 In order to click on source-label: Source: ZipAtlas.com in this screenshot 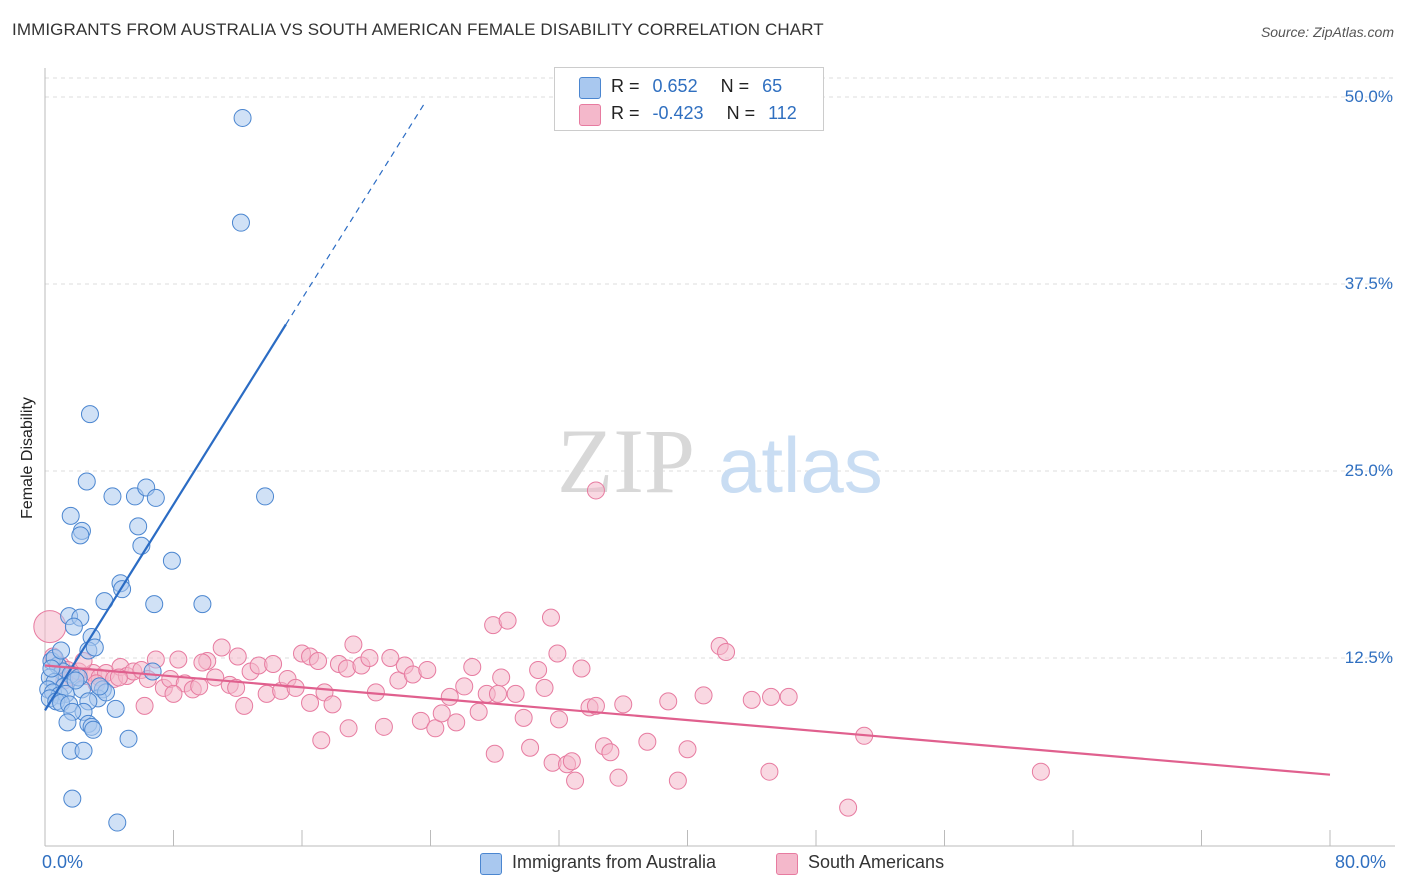, I will do `click(1327, 32)`.